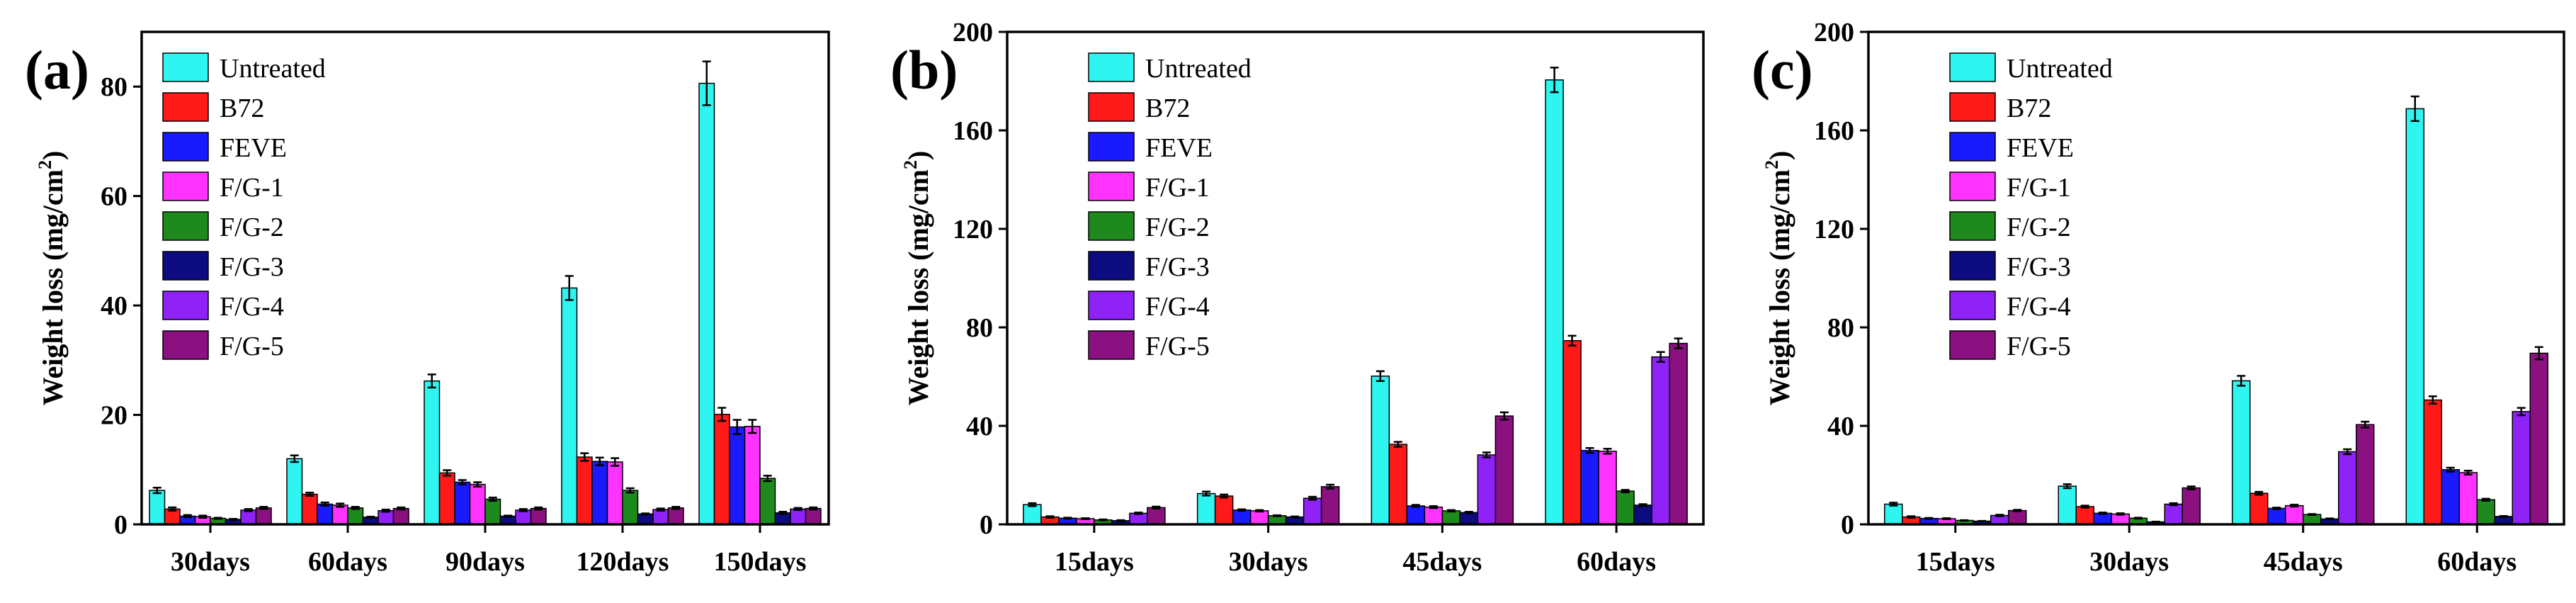 The width and height of the screenshot is (2576, 603). Describe the element at coordinates (614, 493) in the screenshot. I see `bar-f-g-1-120days` at that location.